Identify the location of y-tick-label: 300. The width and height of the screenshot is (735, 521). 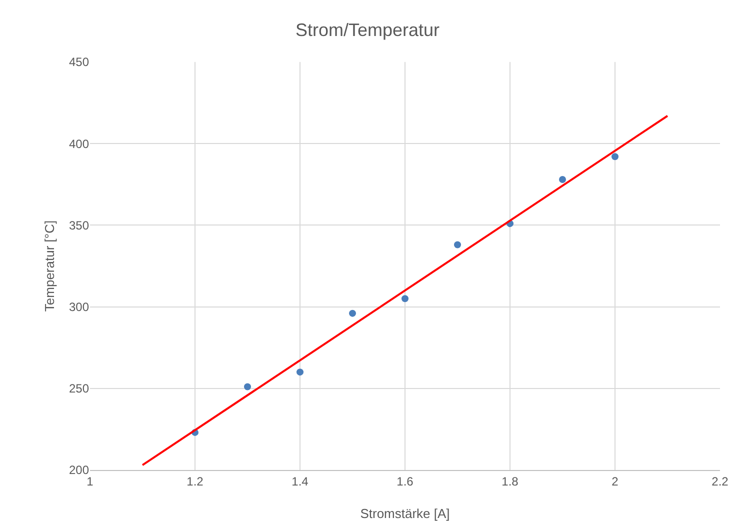
(79, 307).